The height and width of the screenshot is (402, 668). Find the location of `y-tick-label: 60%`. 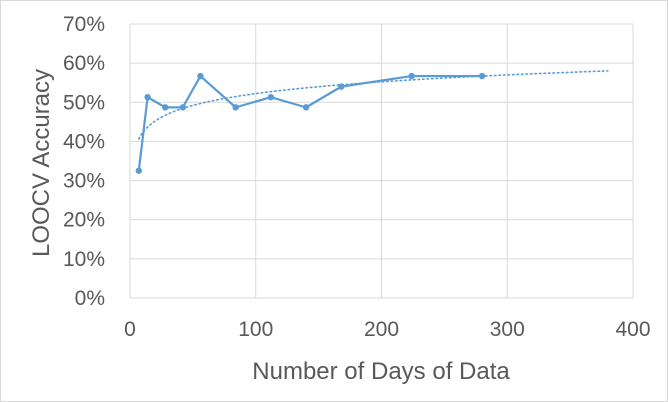

y-tick-label: 60% is located at coordinates (84, 63).